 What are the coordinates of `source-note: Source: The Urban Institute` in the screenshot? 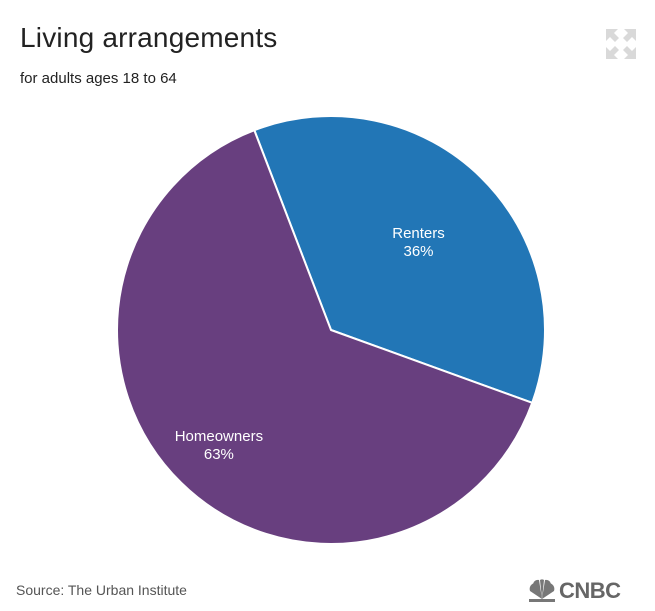 It's located at (101, 590).